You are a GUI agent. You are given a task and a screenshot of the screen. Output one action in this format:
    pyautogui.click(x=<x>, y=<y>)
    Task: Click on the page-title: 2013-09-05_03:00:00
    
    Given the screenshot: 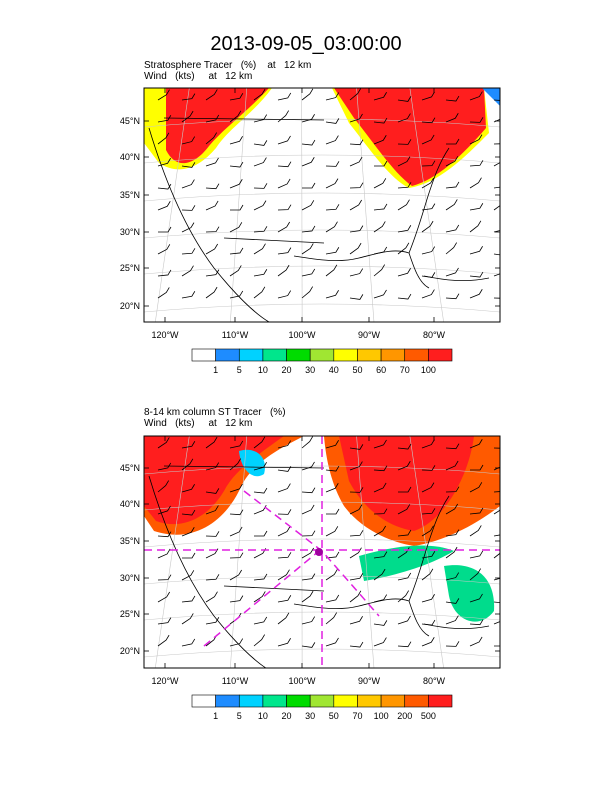 What is the action you would take?
    pyautogui.click(x=306, y=44)
    